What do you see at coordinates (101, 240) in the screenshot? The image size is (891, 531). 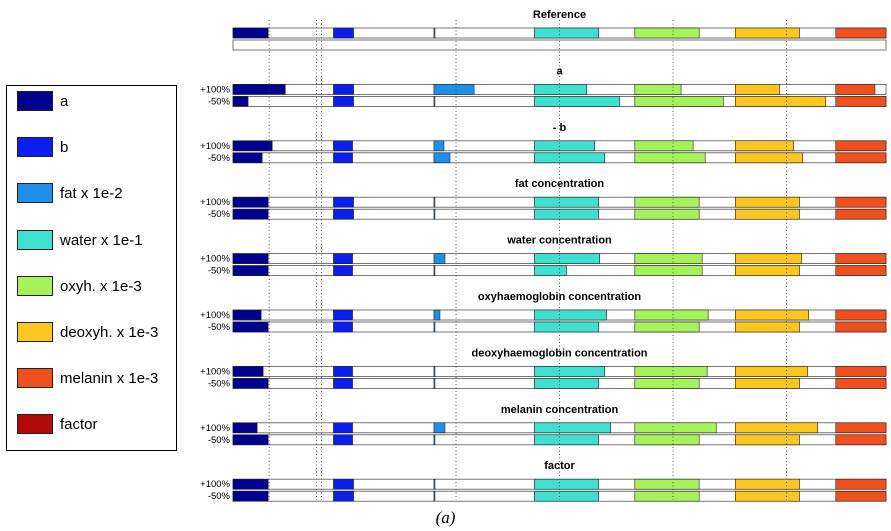 I see `legend-label: water x 1e-1` at bounding box center [101, 240].